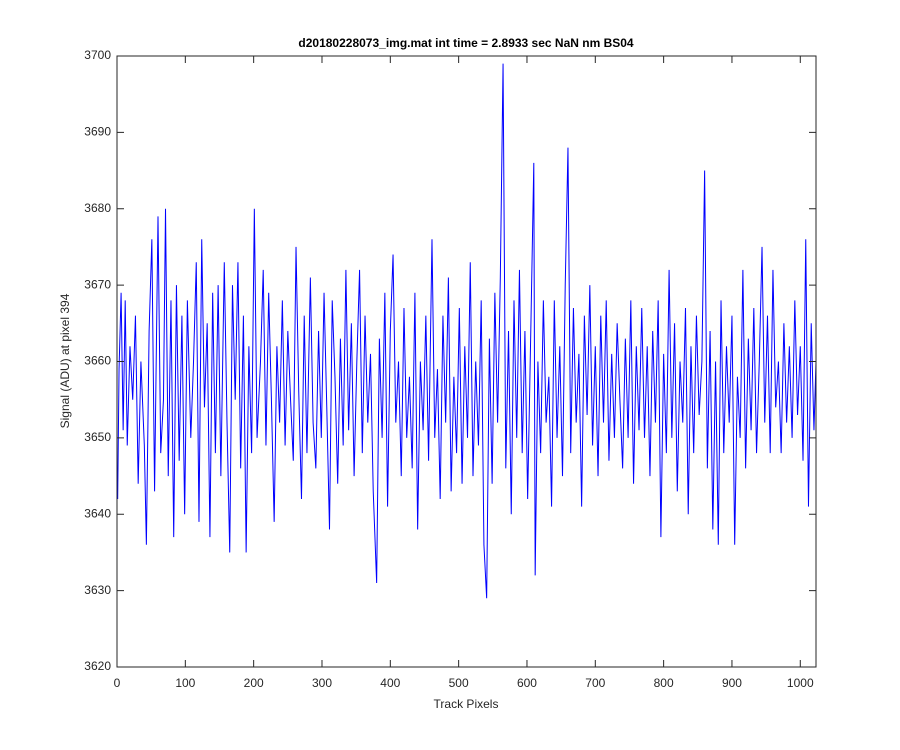  I want to click on x-tick-label: 1000, so click(800, 683).